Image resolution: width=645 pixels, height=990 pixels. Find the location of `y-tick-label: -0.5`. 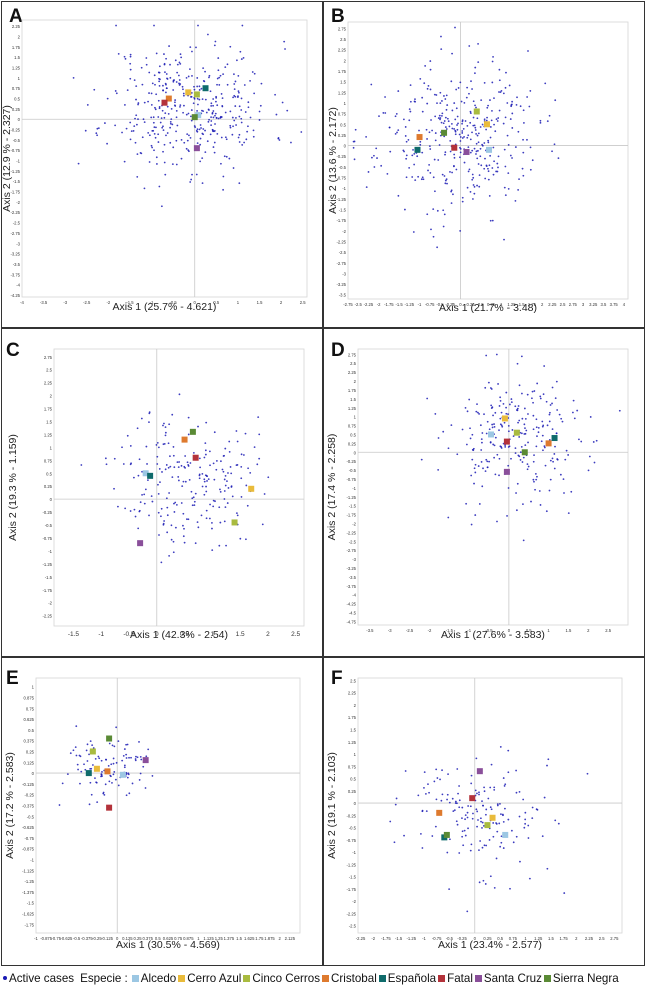

y-tick-label: -0.5 is located at coordinates (31, 816).